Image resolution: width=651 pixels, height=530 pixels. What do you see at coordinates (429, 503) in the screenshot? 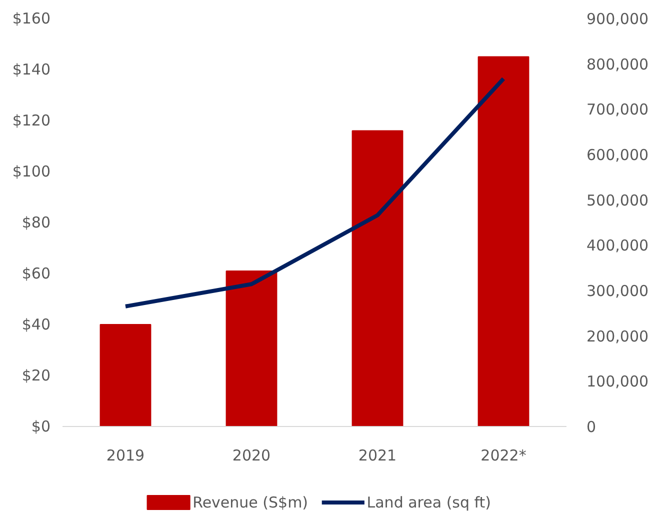
I see `legend-label: Land area (sq ft)` at bounding box center [429, 503].